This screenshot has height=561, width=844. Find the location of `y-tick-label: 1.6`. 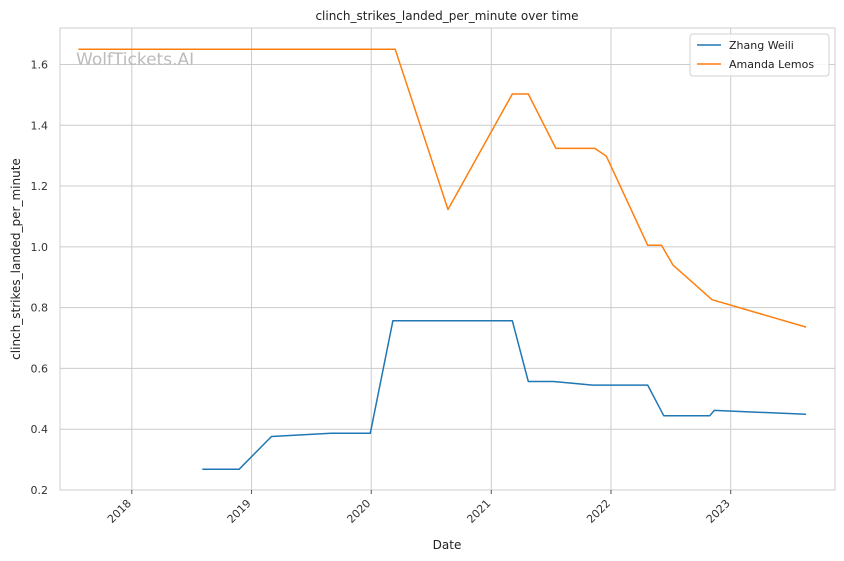

y-tick-label: 1.6 is located at coordinates (40, 64).